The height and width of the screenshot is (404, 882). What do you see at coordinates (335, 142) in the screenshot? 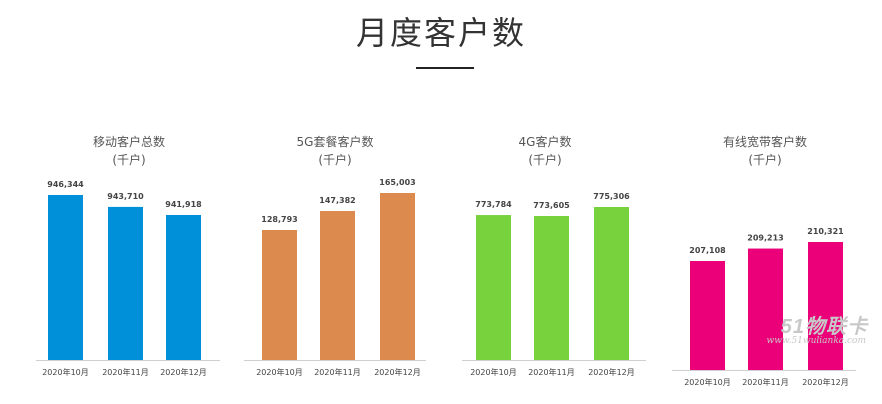
I see `chart-title: 5G套餐客户数` at bounding box center [335, 142].